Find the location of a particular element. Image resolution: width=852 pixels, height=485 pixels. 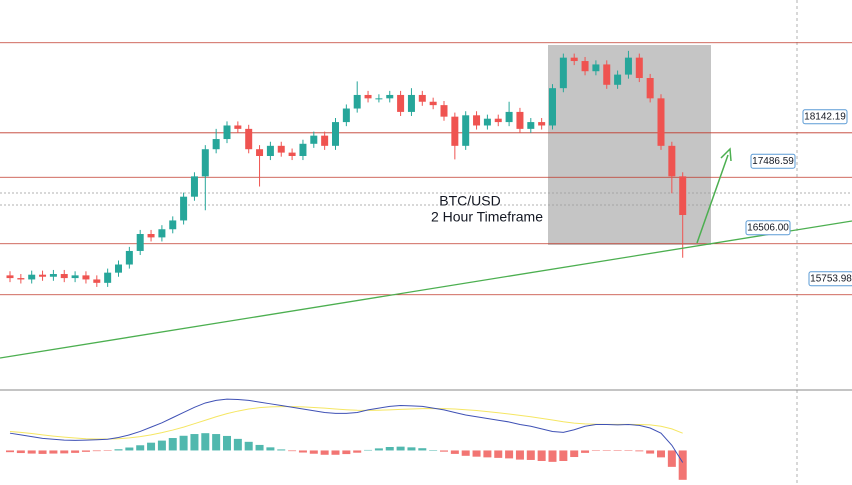

macd-panel is located at coordinates (346, 439).